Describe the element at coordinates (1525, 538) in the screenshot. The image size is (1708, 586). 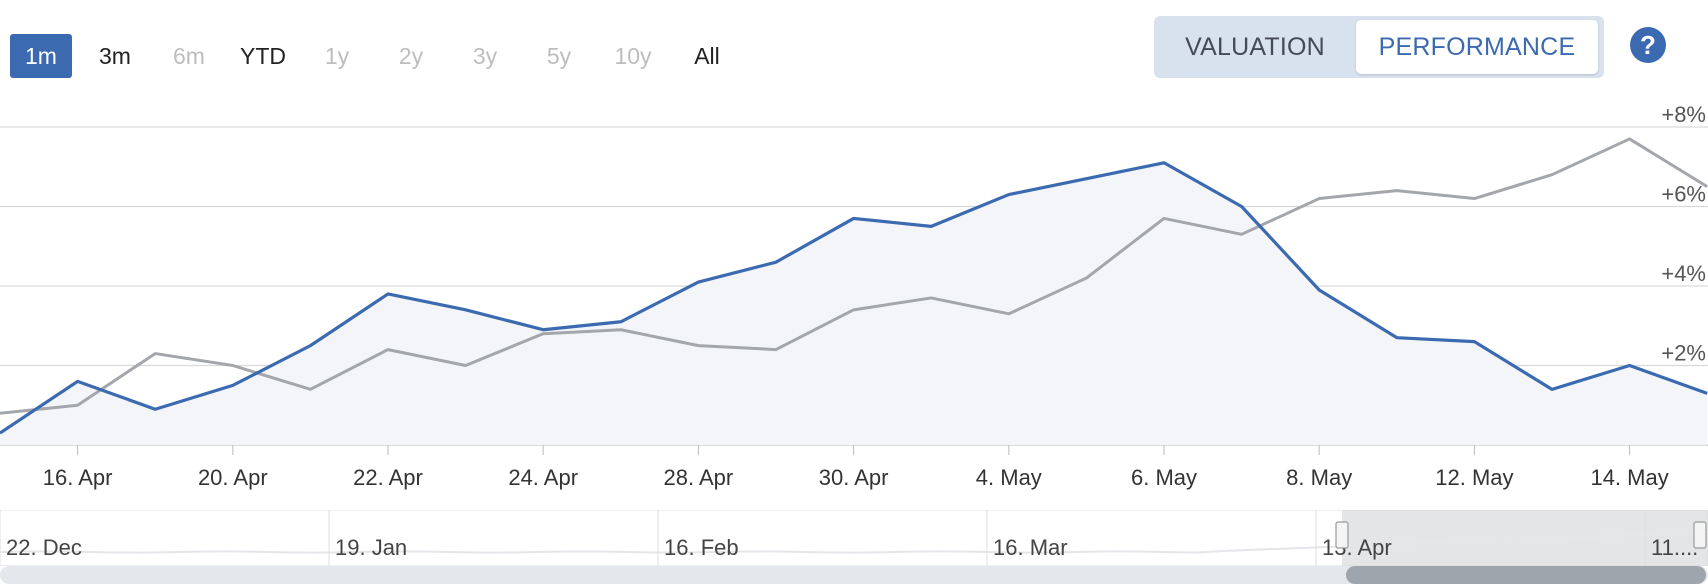
I see `navigator-selection` at that location.